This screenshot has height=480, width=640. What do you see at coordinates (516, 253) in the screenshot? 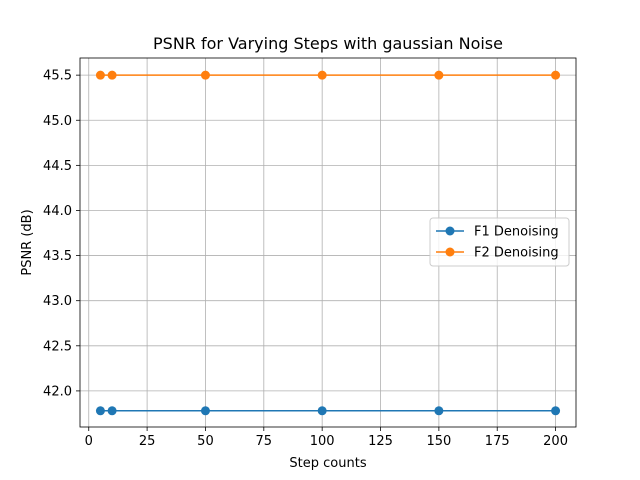
I see `legend-label: F2 Denoising` at bounding box center [516, 253].